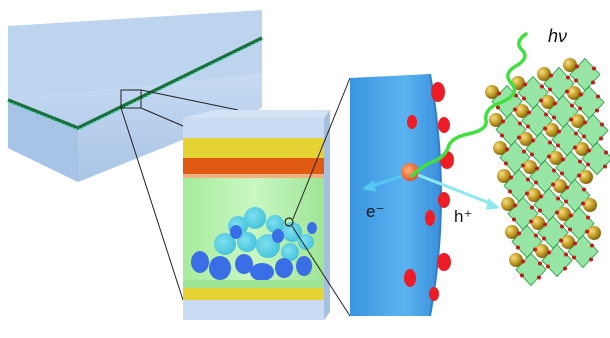 This screenshot has width=610, height=338. I want to click on electron-arrow, so click(382, 183).